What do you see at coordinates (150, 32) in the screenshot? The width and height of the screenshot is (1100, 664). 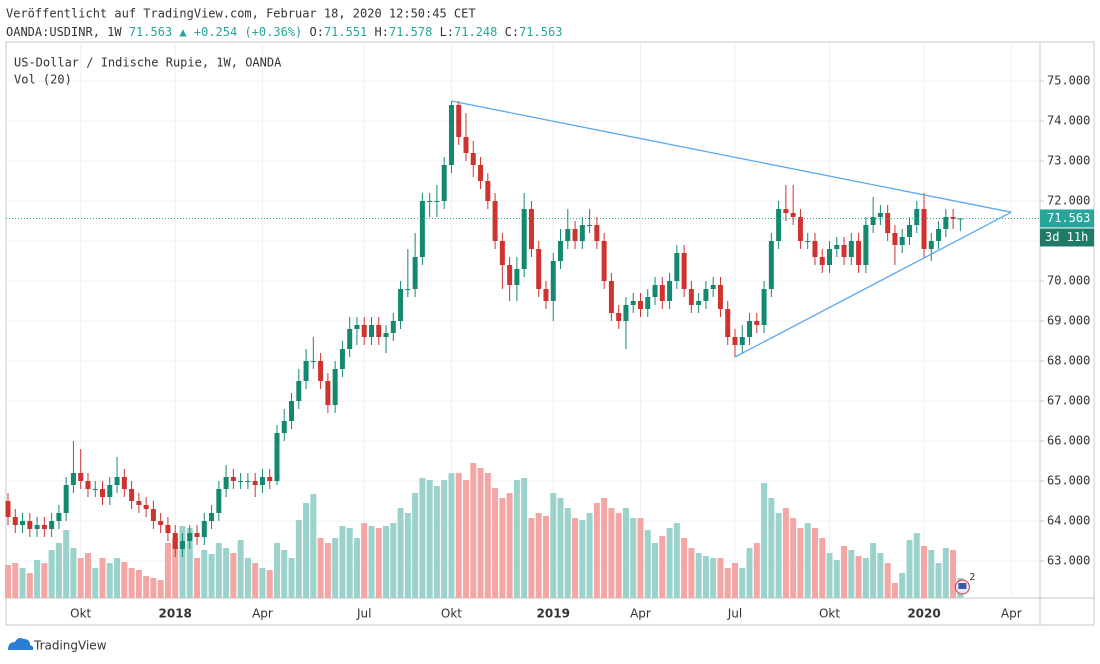 I see `last-price: 71.563` at bounding box center [150, 32].